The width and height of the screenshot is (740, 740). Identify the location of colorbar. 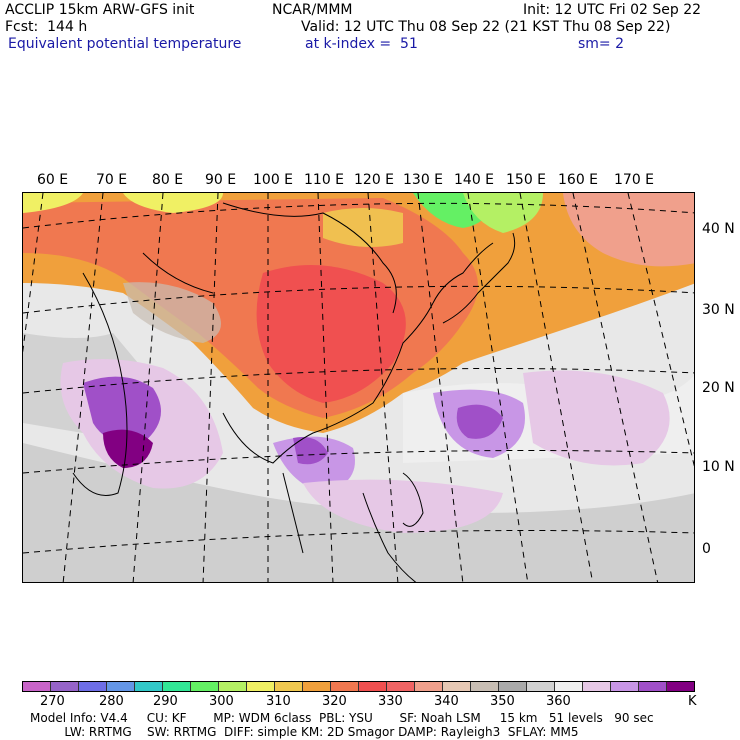
(358, 686).